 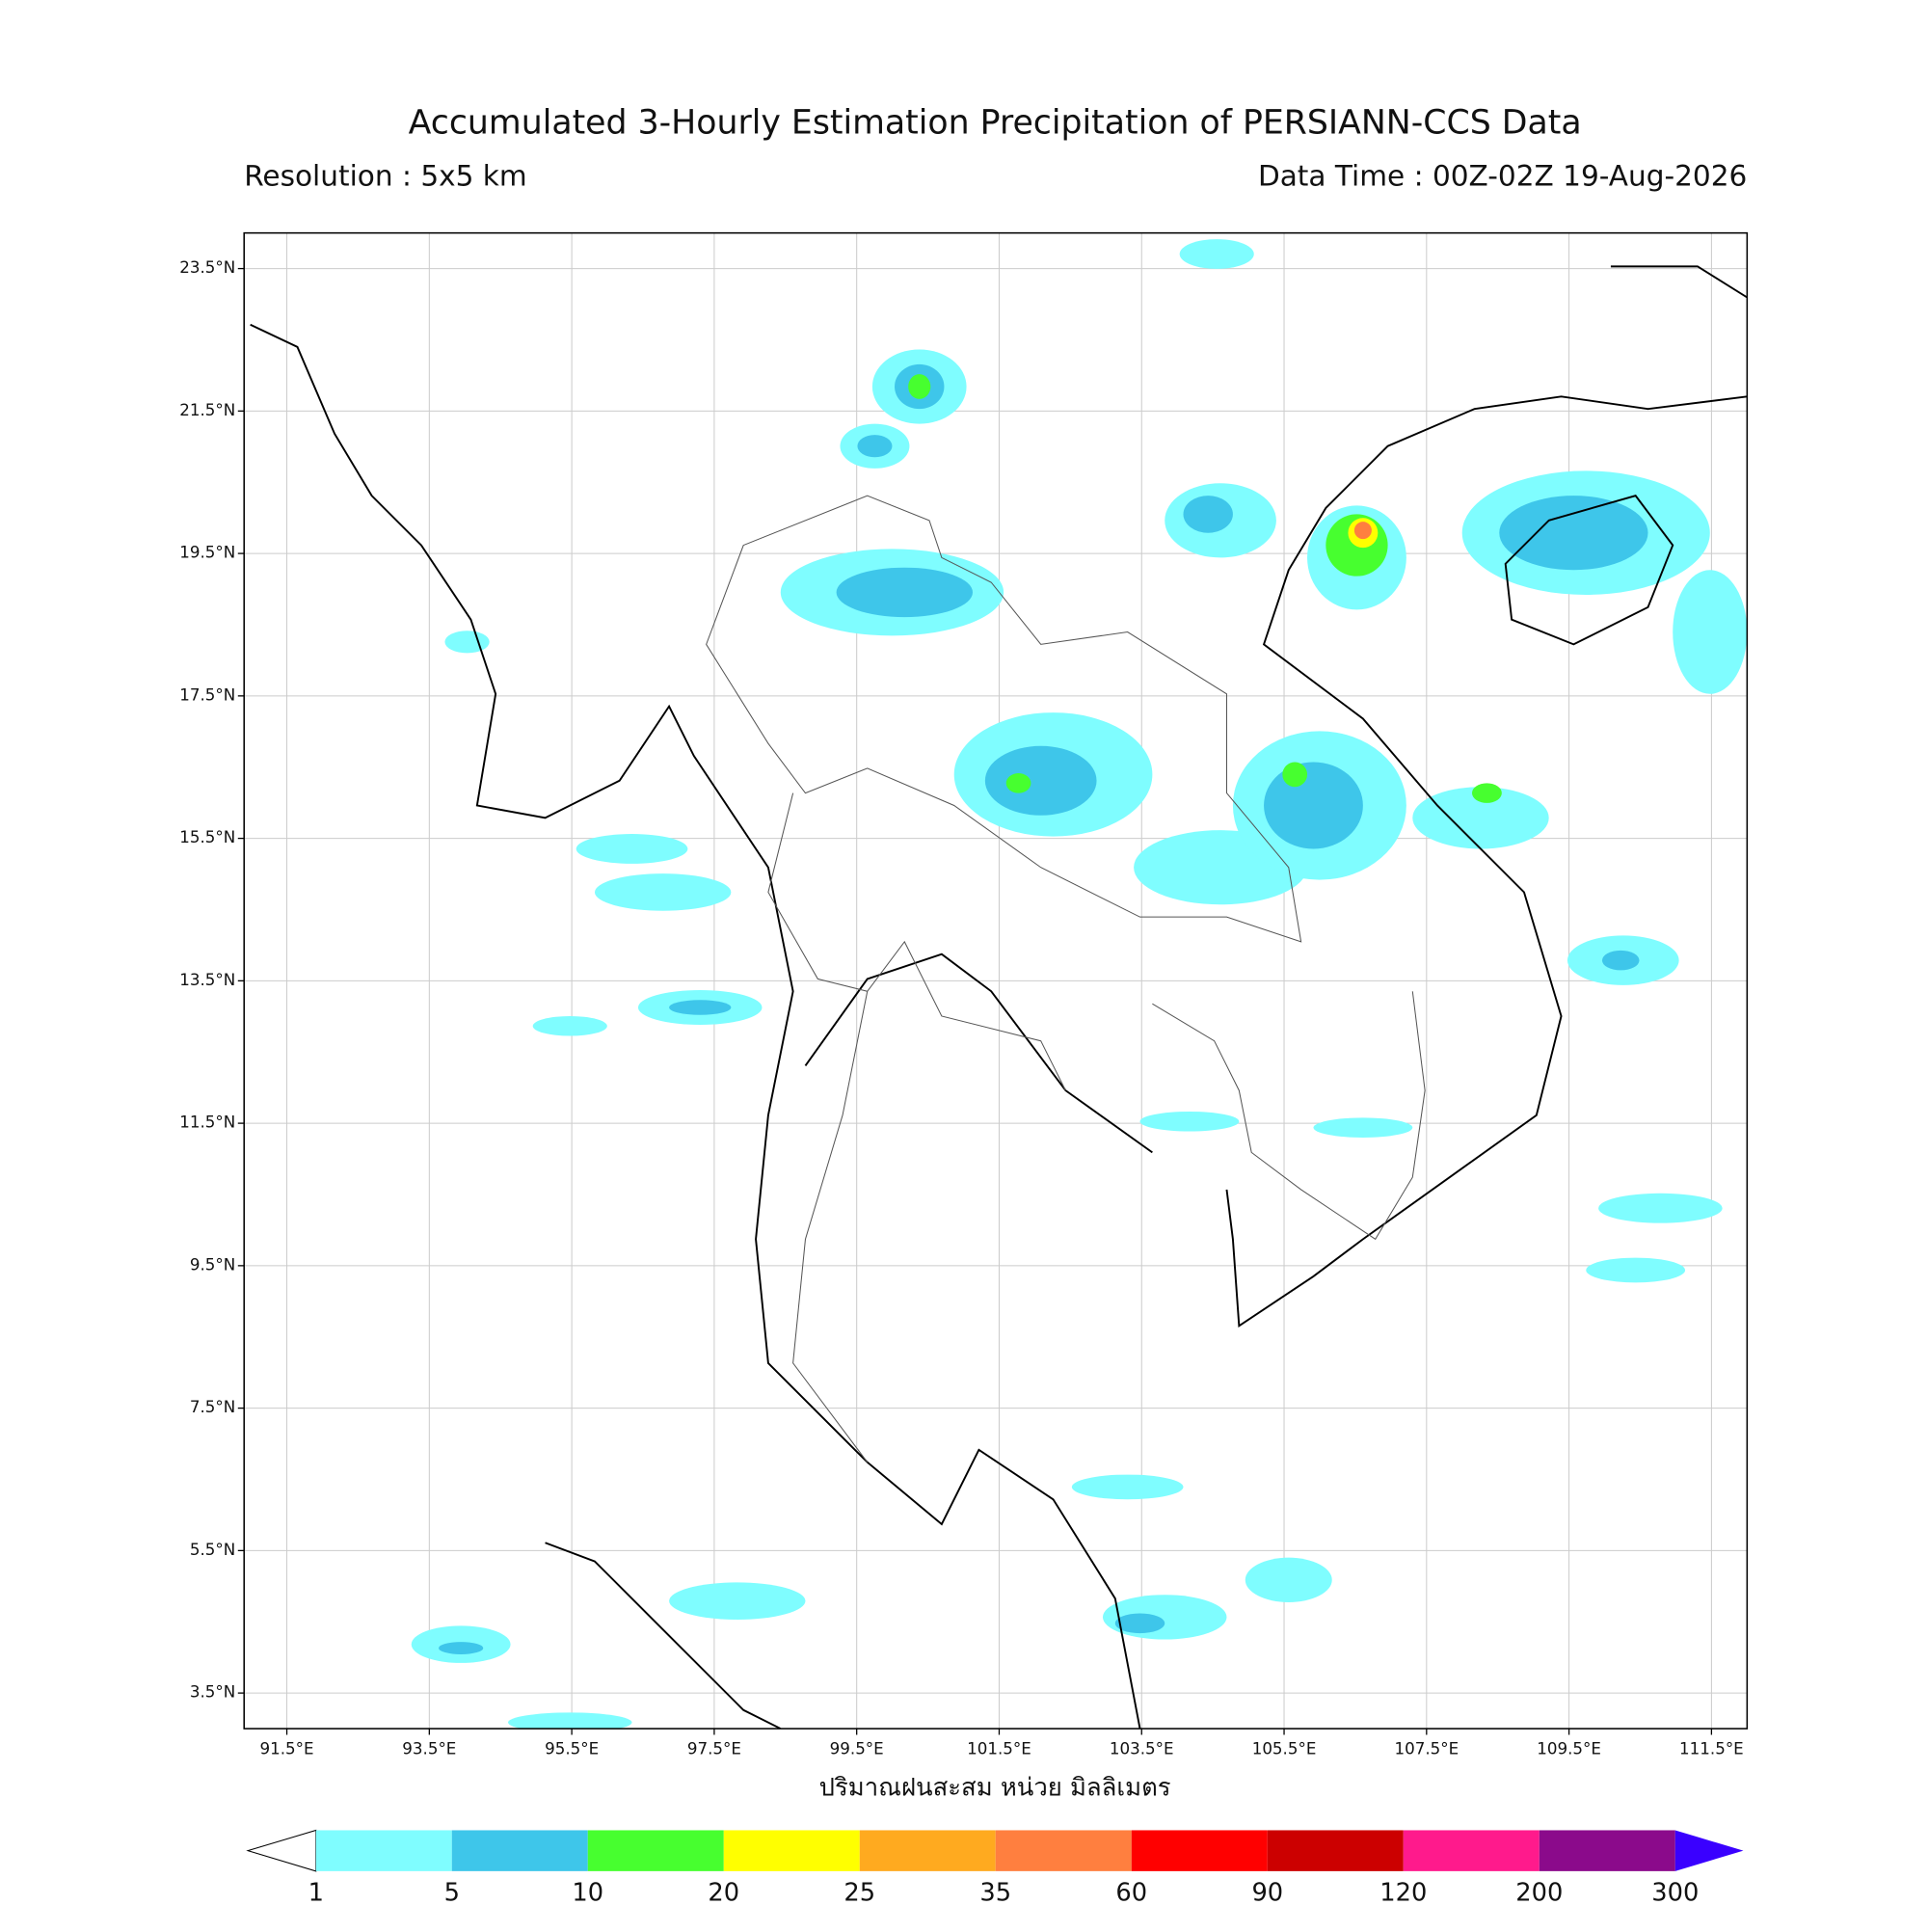 What do you see at coordinates (1709, 1850) in the screenshot?
I see `colorbar-over` at bounding box center [1709, 1850].